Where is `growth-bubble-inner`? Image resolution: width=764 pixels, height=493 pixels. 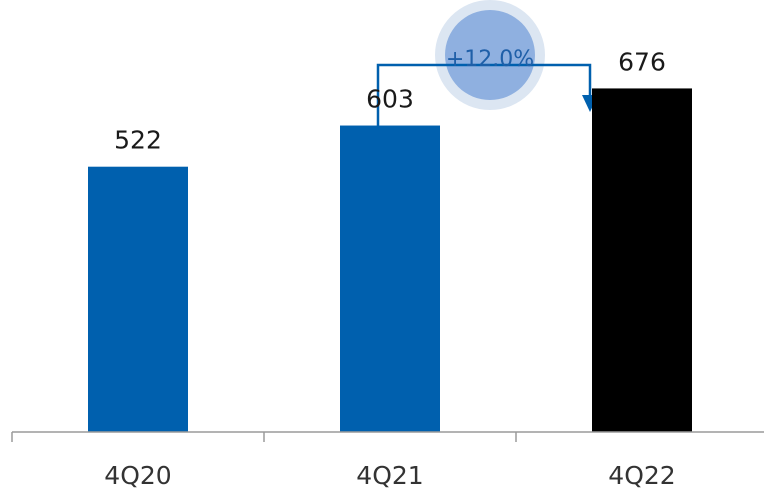
growth-bubble-inner is located at coordinates (490, 55).